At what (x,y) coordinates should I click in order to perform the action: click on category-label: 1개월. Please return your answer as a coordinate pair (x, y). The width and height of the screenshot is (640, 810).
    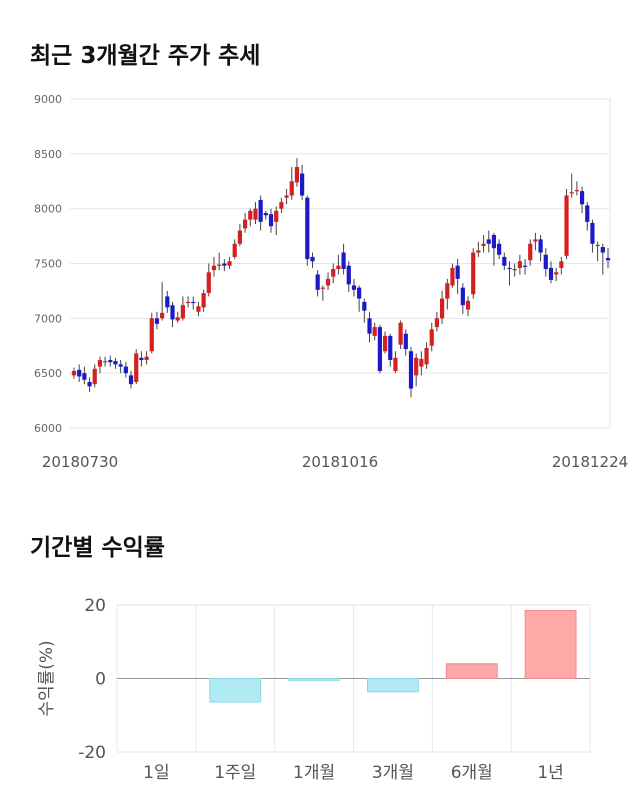
    Looking at the image, I should click on (314, 773).